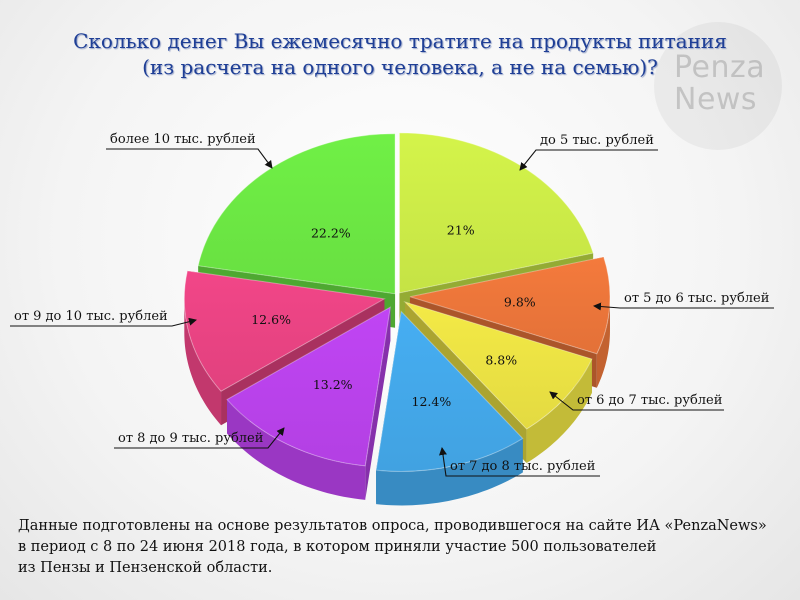  Describe the element at coordinates (271, 319) in the screenshot. I see `pie-value-label-5: 12.6%` at that location.